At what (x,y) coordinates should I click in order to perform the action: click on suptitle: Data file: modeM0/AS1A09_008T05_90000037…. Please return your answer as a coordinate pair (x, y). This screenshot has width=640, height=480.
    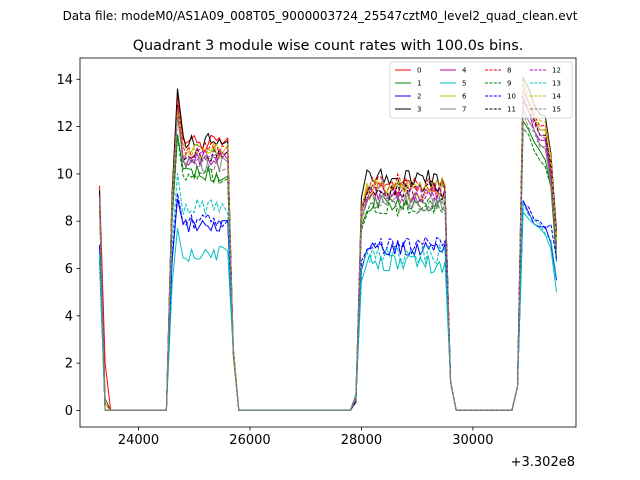
    Looking at the image, I should click on (320, 16).